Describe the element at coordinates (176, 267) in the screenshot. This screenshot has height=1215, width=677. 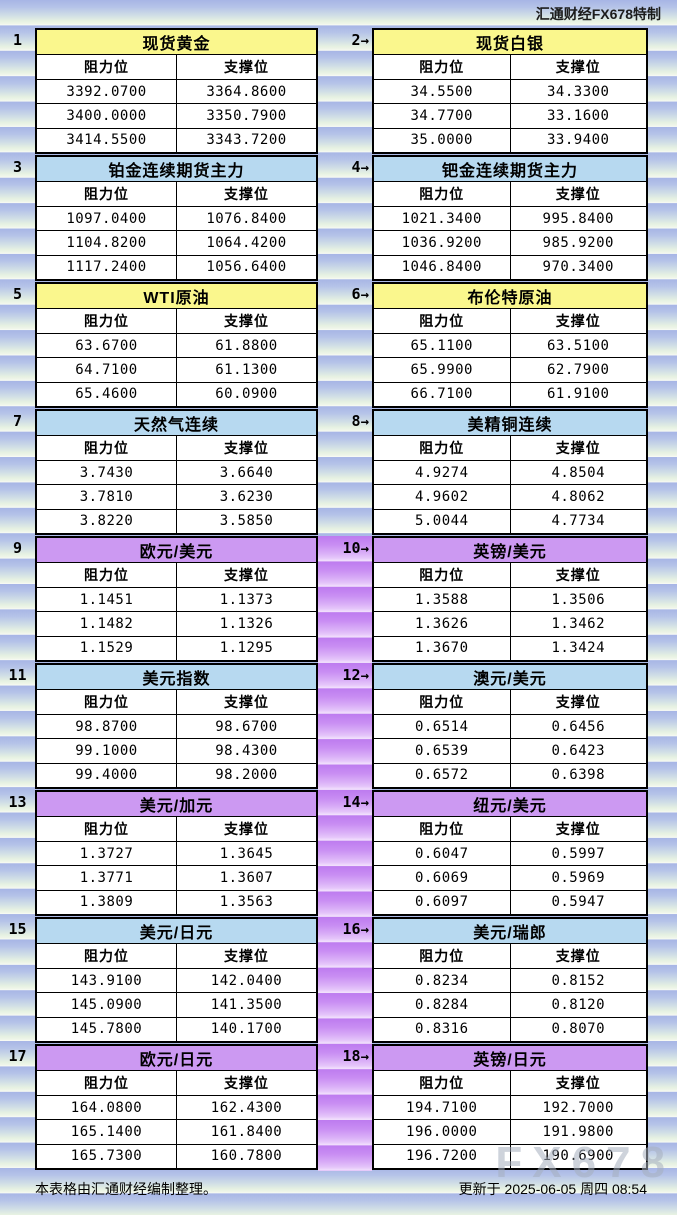
I see `table-row: 1117.2400 1056.6400` at that location.